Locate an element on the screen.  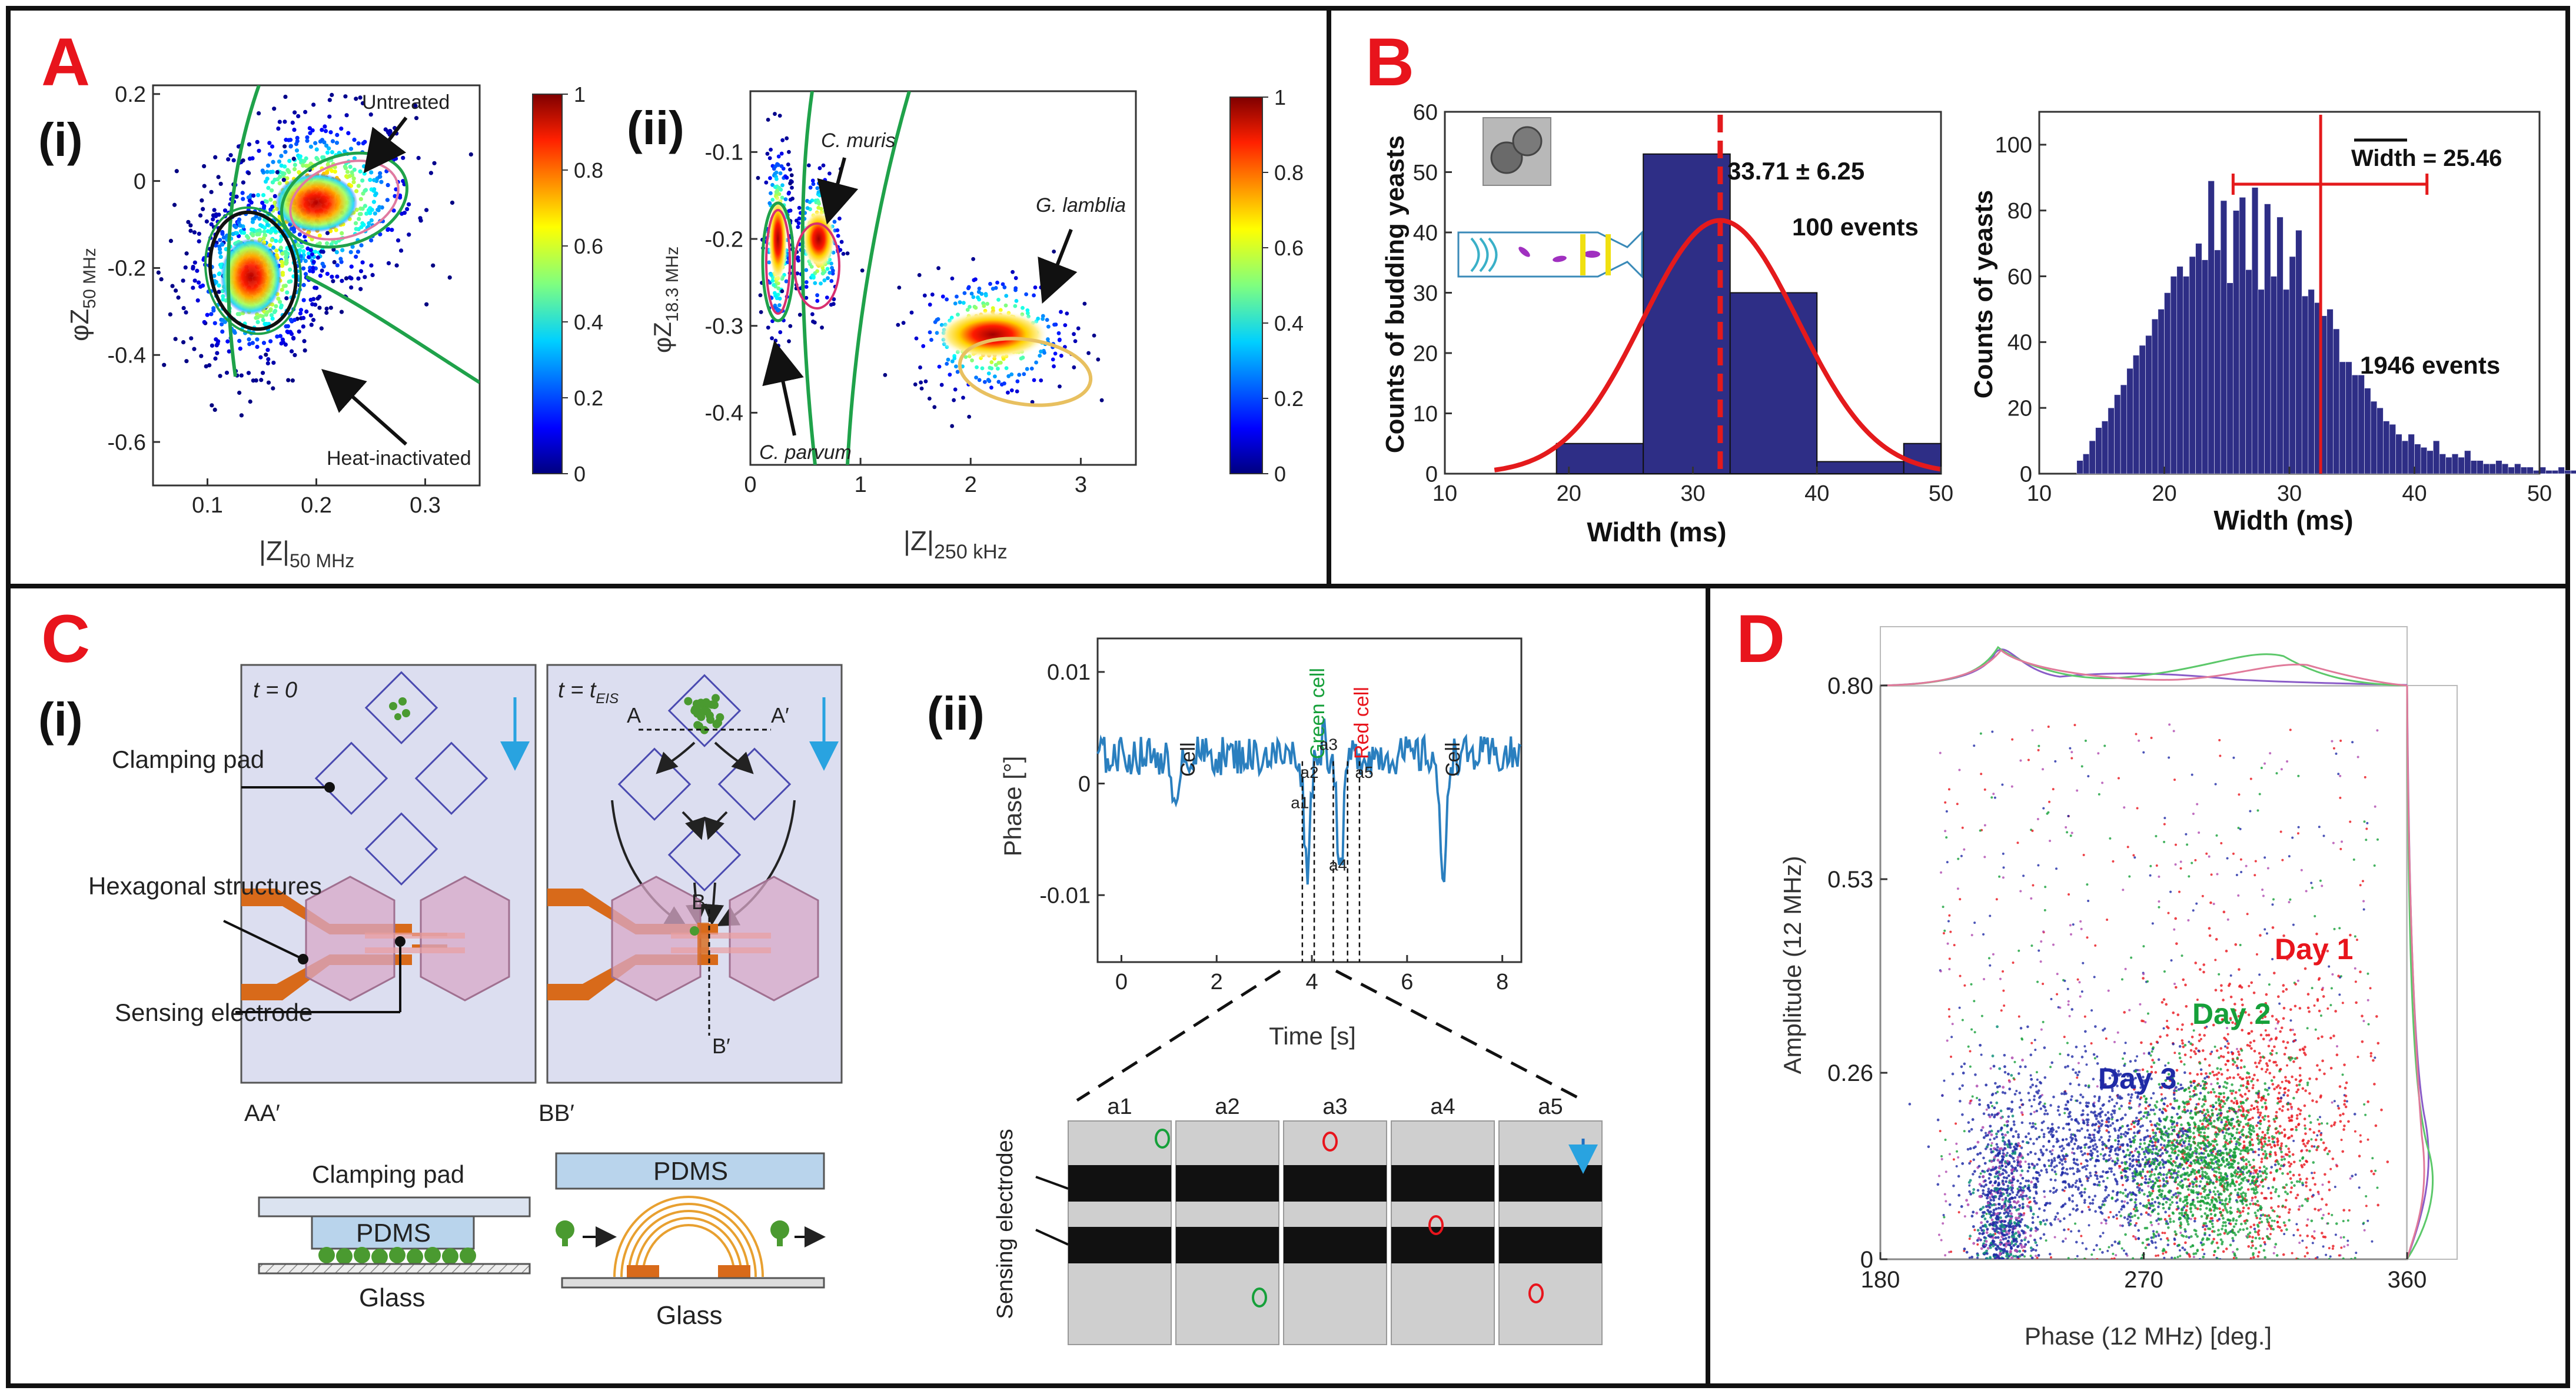
y-tick-label: 80 is located at coordinates (2019, 211).